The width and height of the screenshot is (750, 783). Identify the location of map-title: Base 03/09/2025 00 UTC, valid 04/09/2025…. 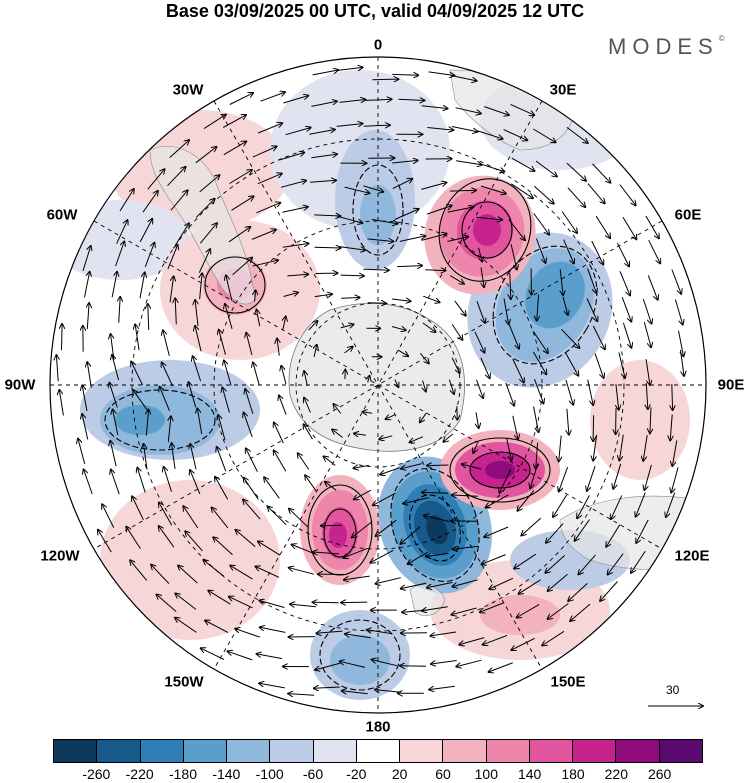
(375, 11).